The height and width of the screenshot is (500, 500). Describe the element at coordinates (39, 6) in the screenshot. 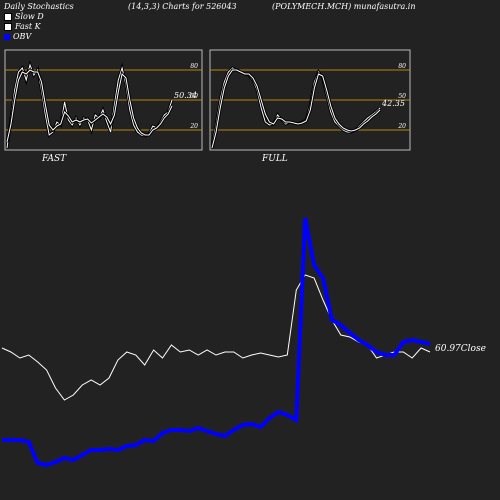

I see `chart-title: Daily Stochastics` at that location.